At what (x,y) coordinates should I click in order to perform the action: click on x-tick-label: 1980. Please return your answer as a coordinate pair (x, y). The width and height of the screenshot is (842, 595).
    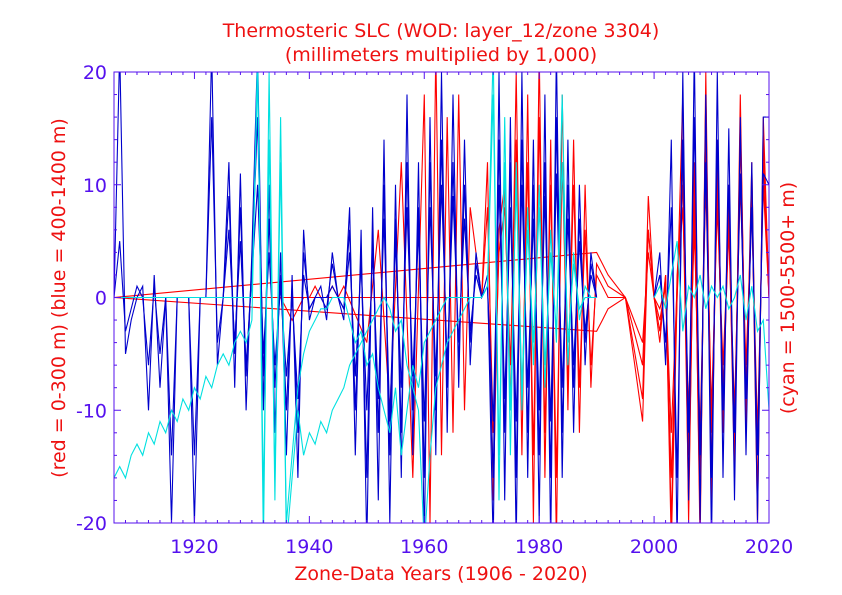
    Looking at the image, I should click on (539, 547).